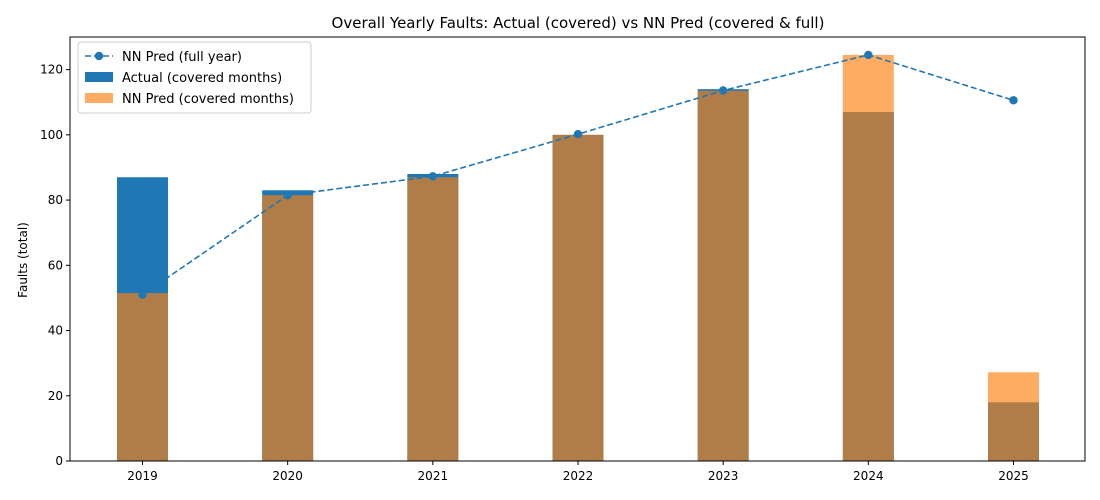 This screenshot has height=500, width=1100. Describe the element at coordinates (723, 276) in the screenshot. I see `bar-pred-covered-2023` at that location.